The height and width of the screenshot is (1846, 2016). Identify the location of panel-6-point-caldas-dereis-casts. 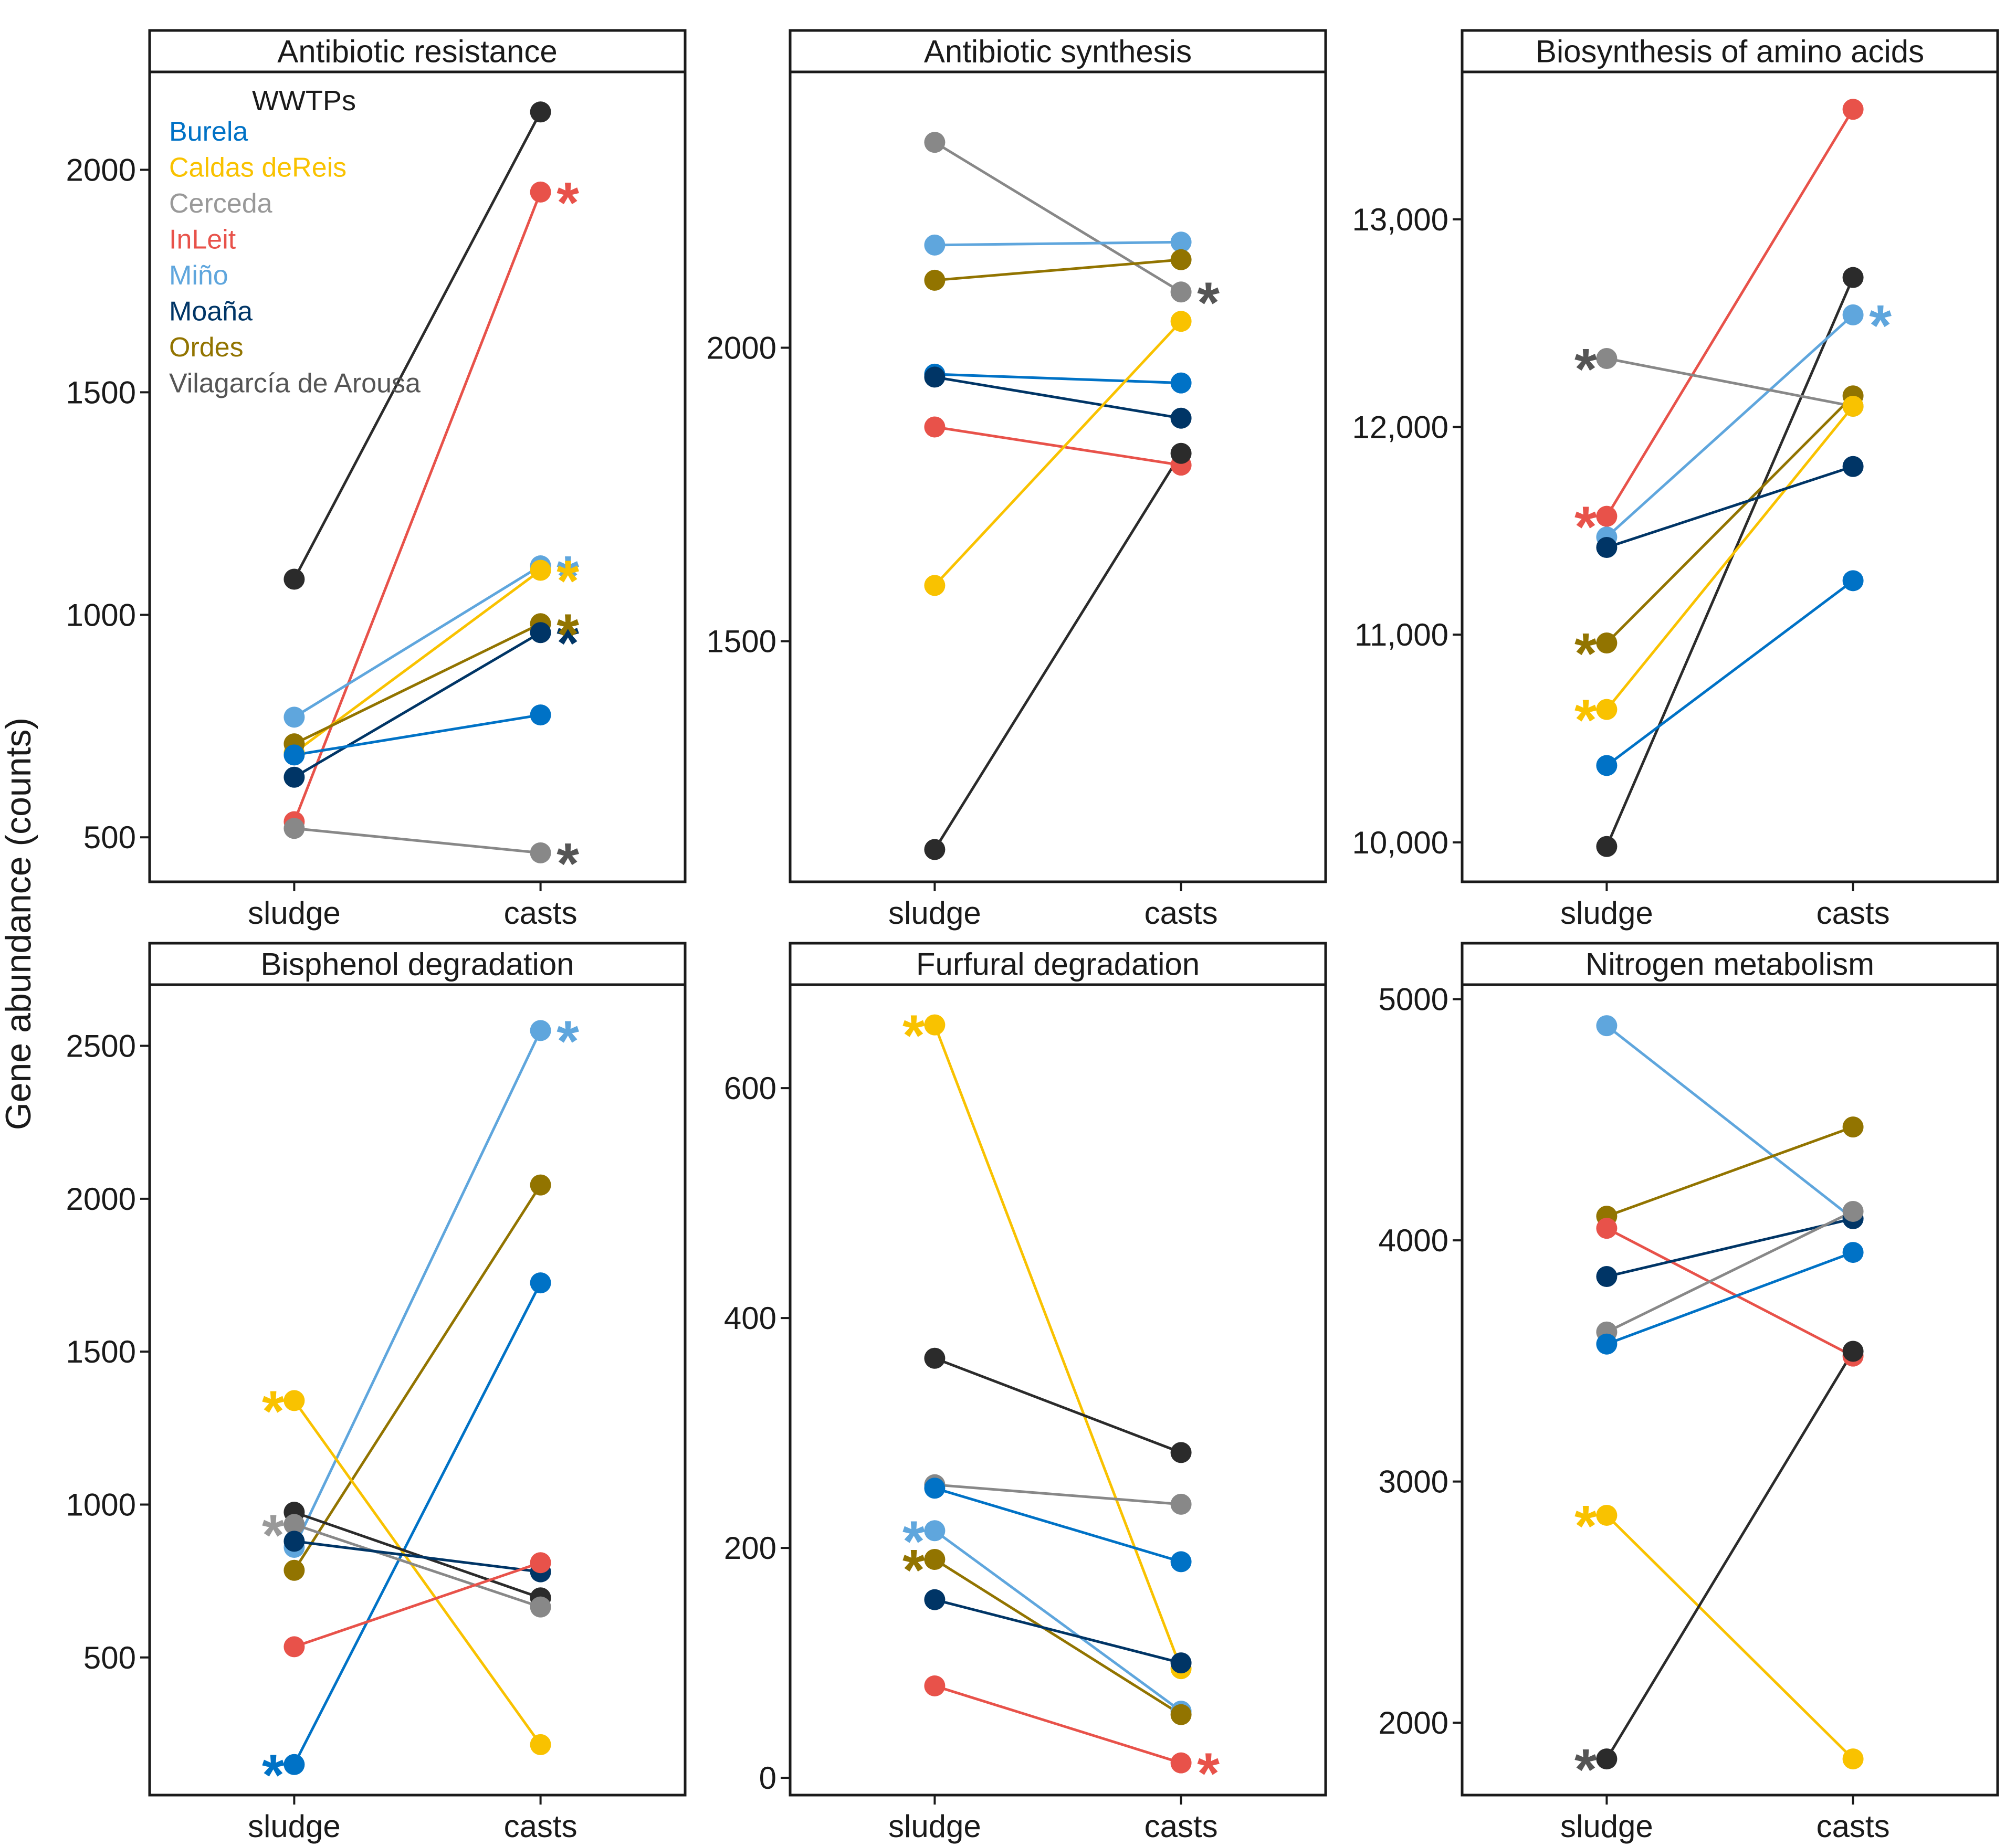
(1853, 1759).